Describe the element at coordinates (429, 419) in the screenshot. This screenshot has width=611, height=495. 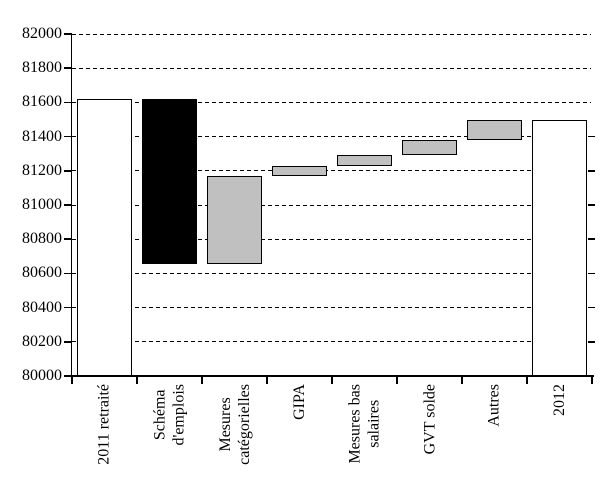
I see `x-axis-label-gvt-solde: GVT solde` at that location.